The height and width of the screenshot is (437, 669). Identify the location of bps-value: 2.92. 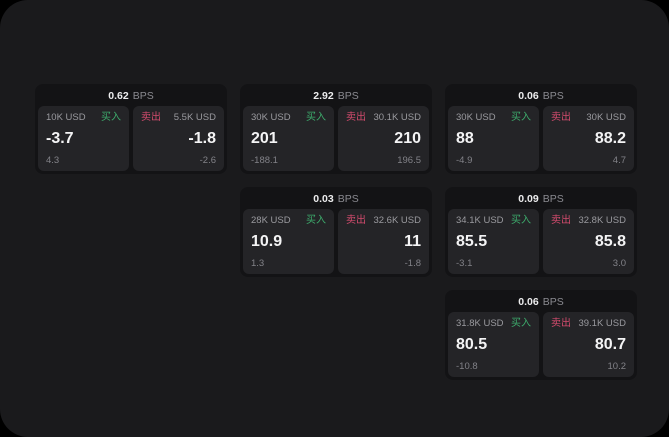
(323, 95).